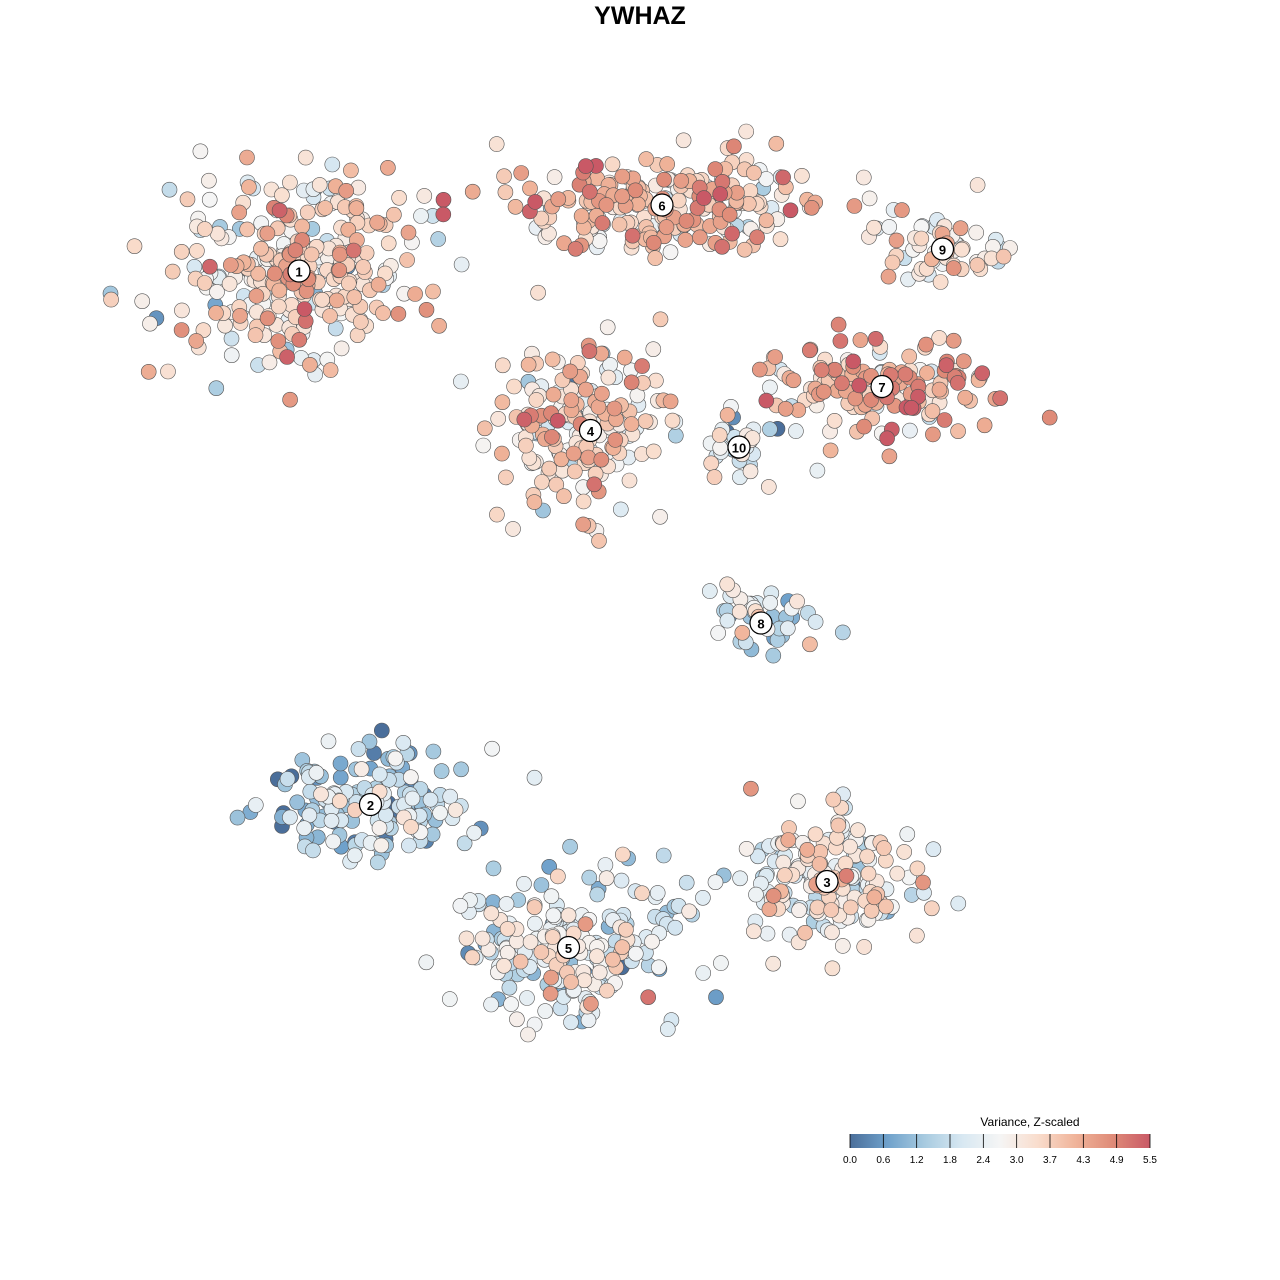 The image size is (1280, 1280). What do you see at coordinates (1017, 1160) in the screenshot?
I see `colorbar-tick-label: 3.0` at bounding box center [1017, 1160].